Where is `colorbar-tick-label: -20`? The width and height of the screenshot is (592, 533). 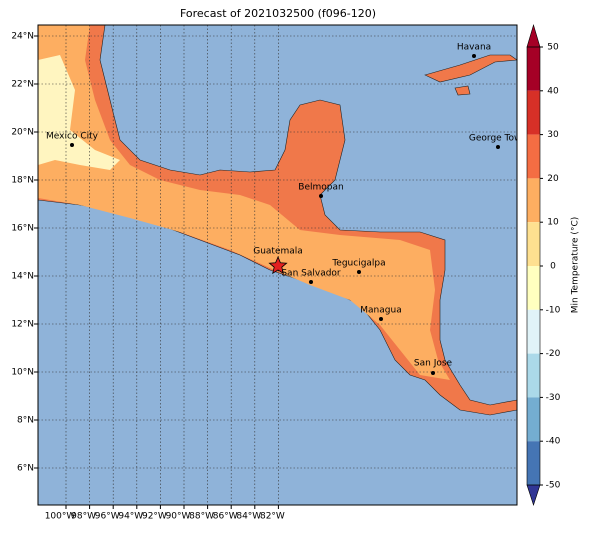 colorbar-tick-label: -20 is located at coordinates (553, 354).